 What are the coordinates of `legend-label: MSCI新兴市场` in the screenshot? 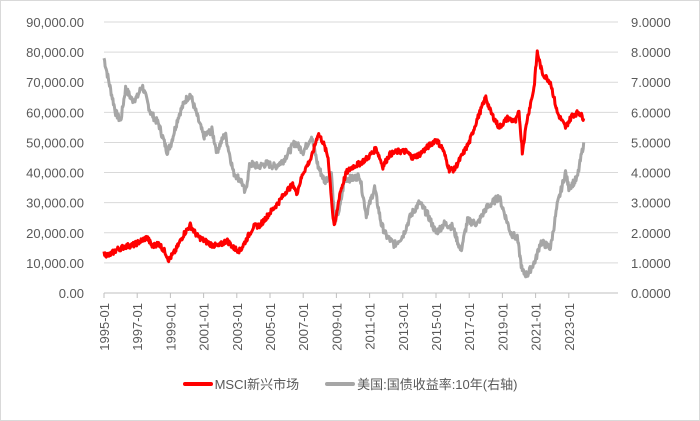 It's located at (257, 384).